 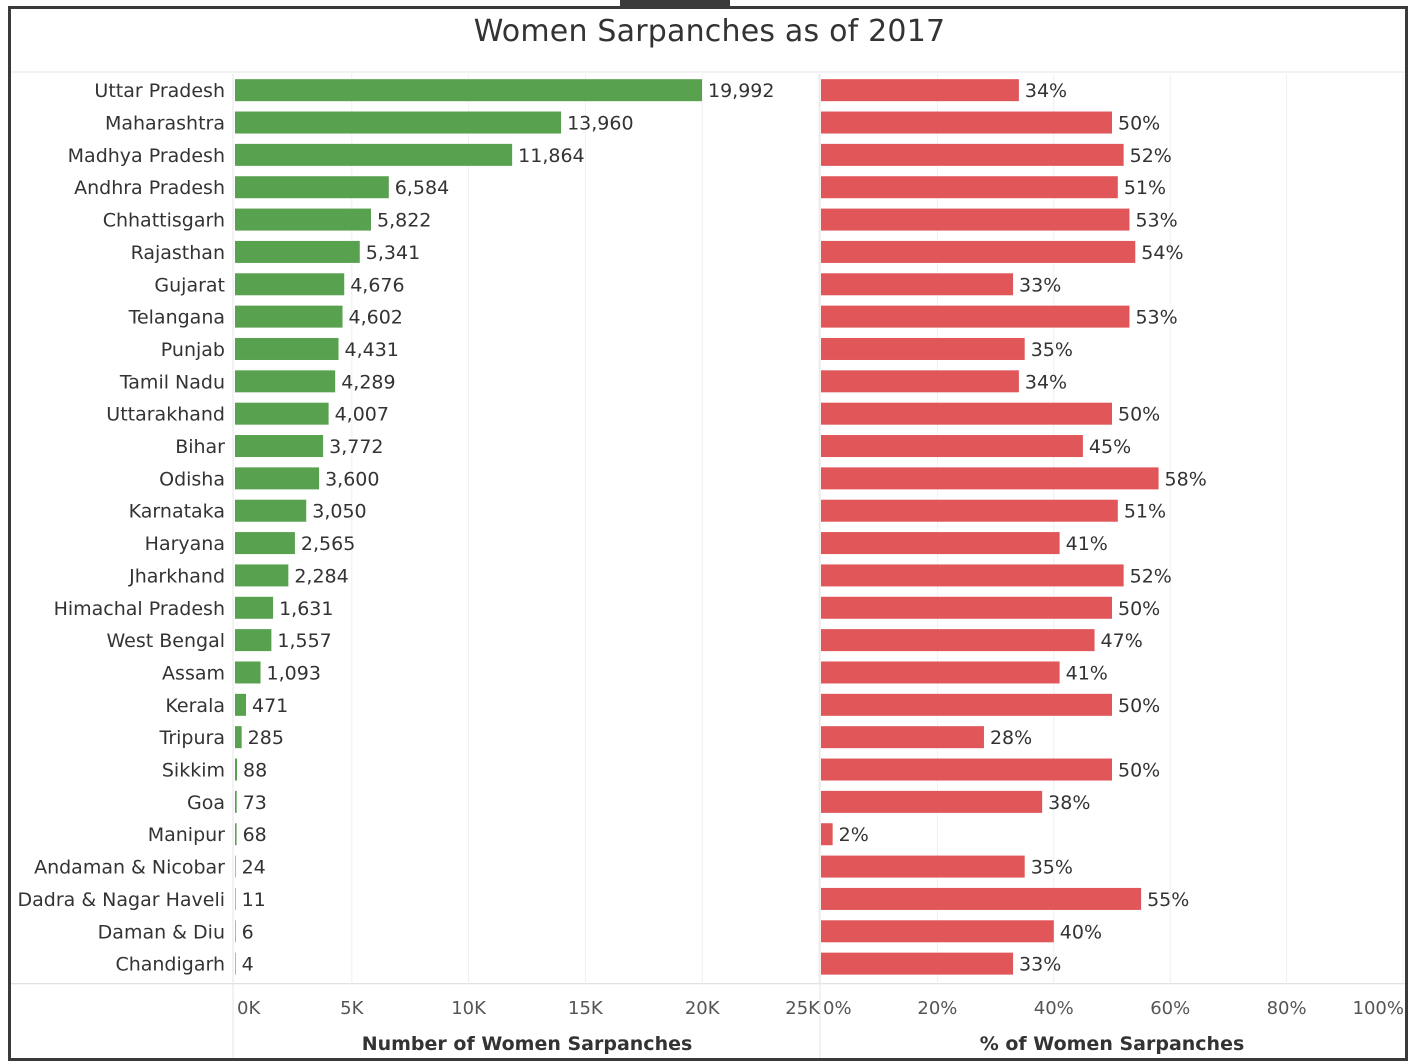 What do you see at coordinates (352, 1008) in the screenshot?
I see `tick-label-count: 5K` at bounding box center [352, 1008].